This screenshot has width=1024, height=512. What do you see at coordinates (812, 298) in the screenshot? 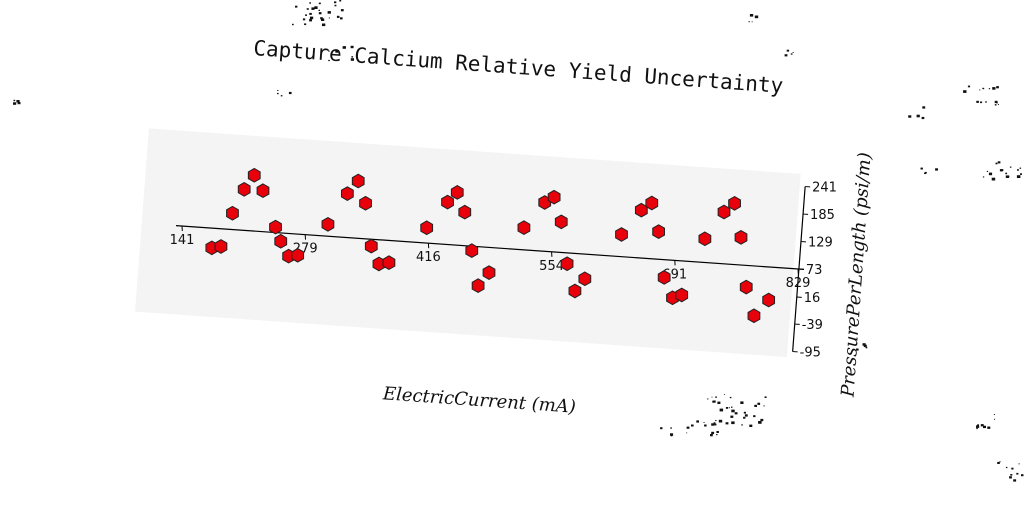
I see `y-tick-label: 16` at bounding box center [812, 298].